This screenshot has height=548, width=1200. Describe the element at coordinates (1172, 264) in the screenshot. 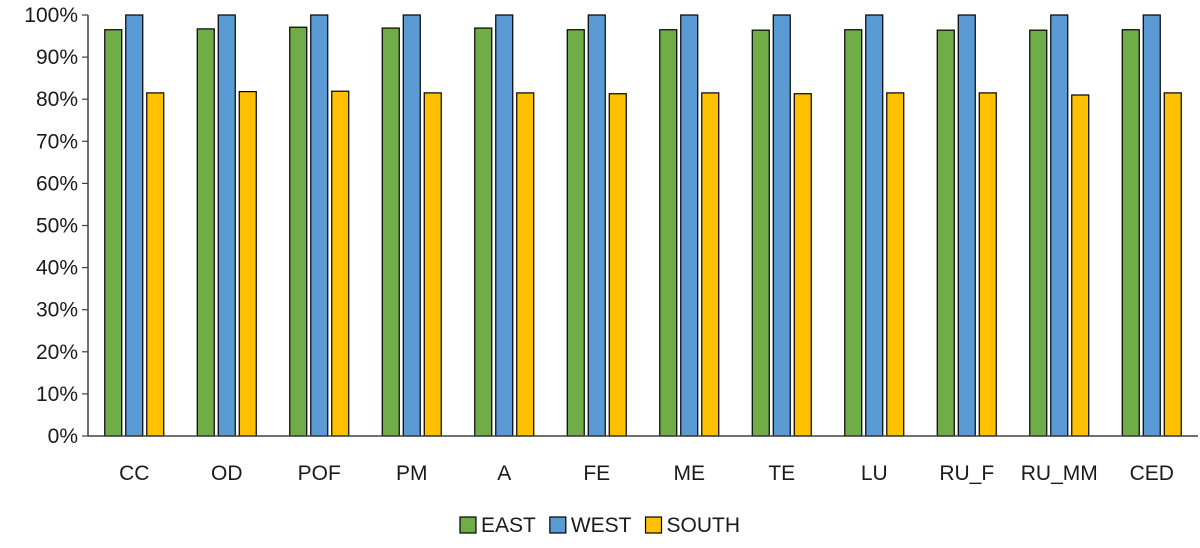

I see `bar-south-ced` at that location.